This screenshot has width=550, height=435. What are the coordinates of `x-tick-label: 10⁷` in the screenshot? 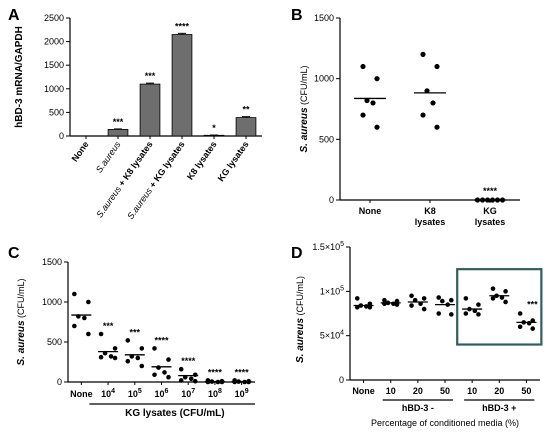 It's located at (188, 393).